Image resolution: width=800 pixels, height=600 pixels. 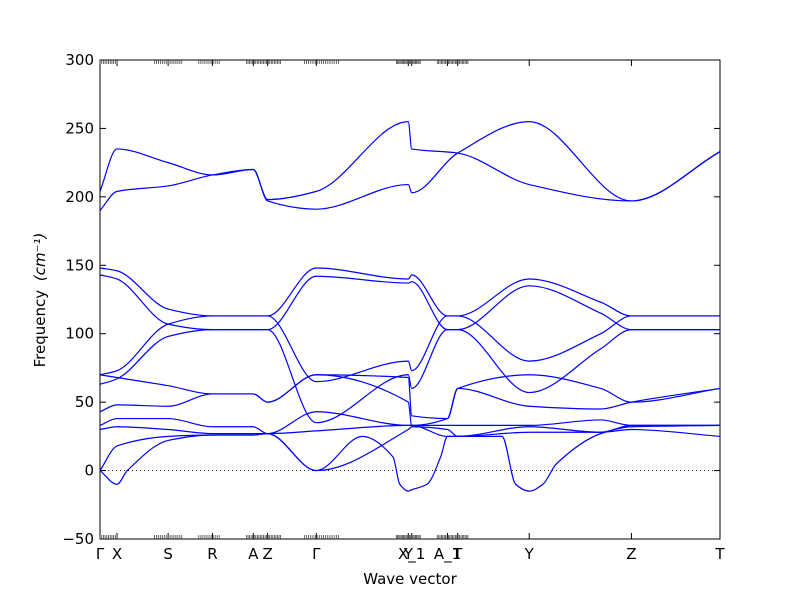 What do you see at coordinates (79, 197) in the screenshot?
I see `y-tick-label: 200` at bounding box center [79, 197].